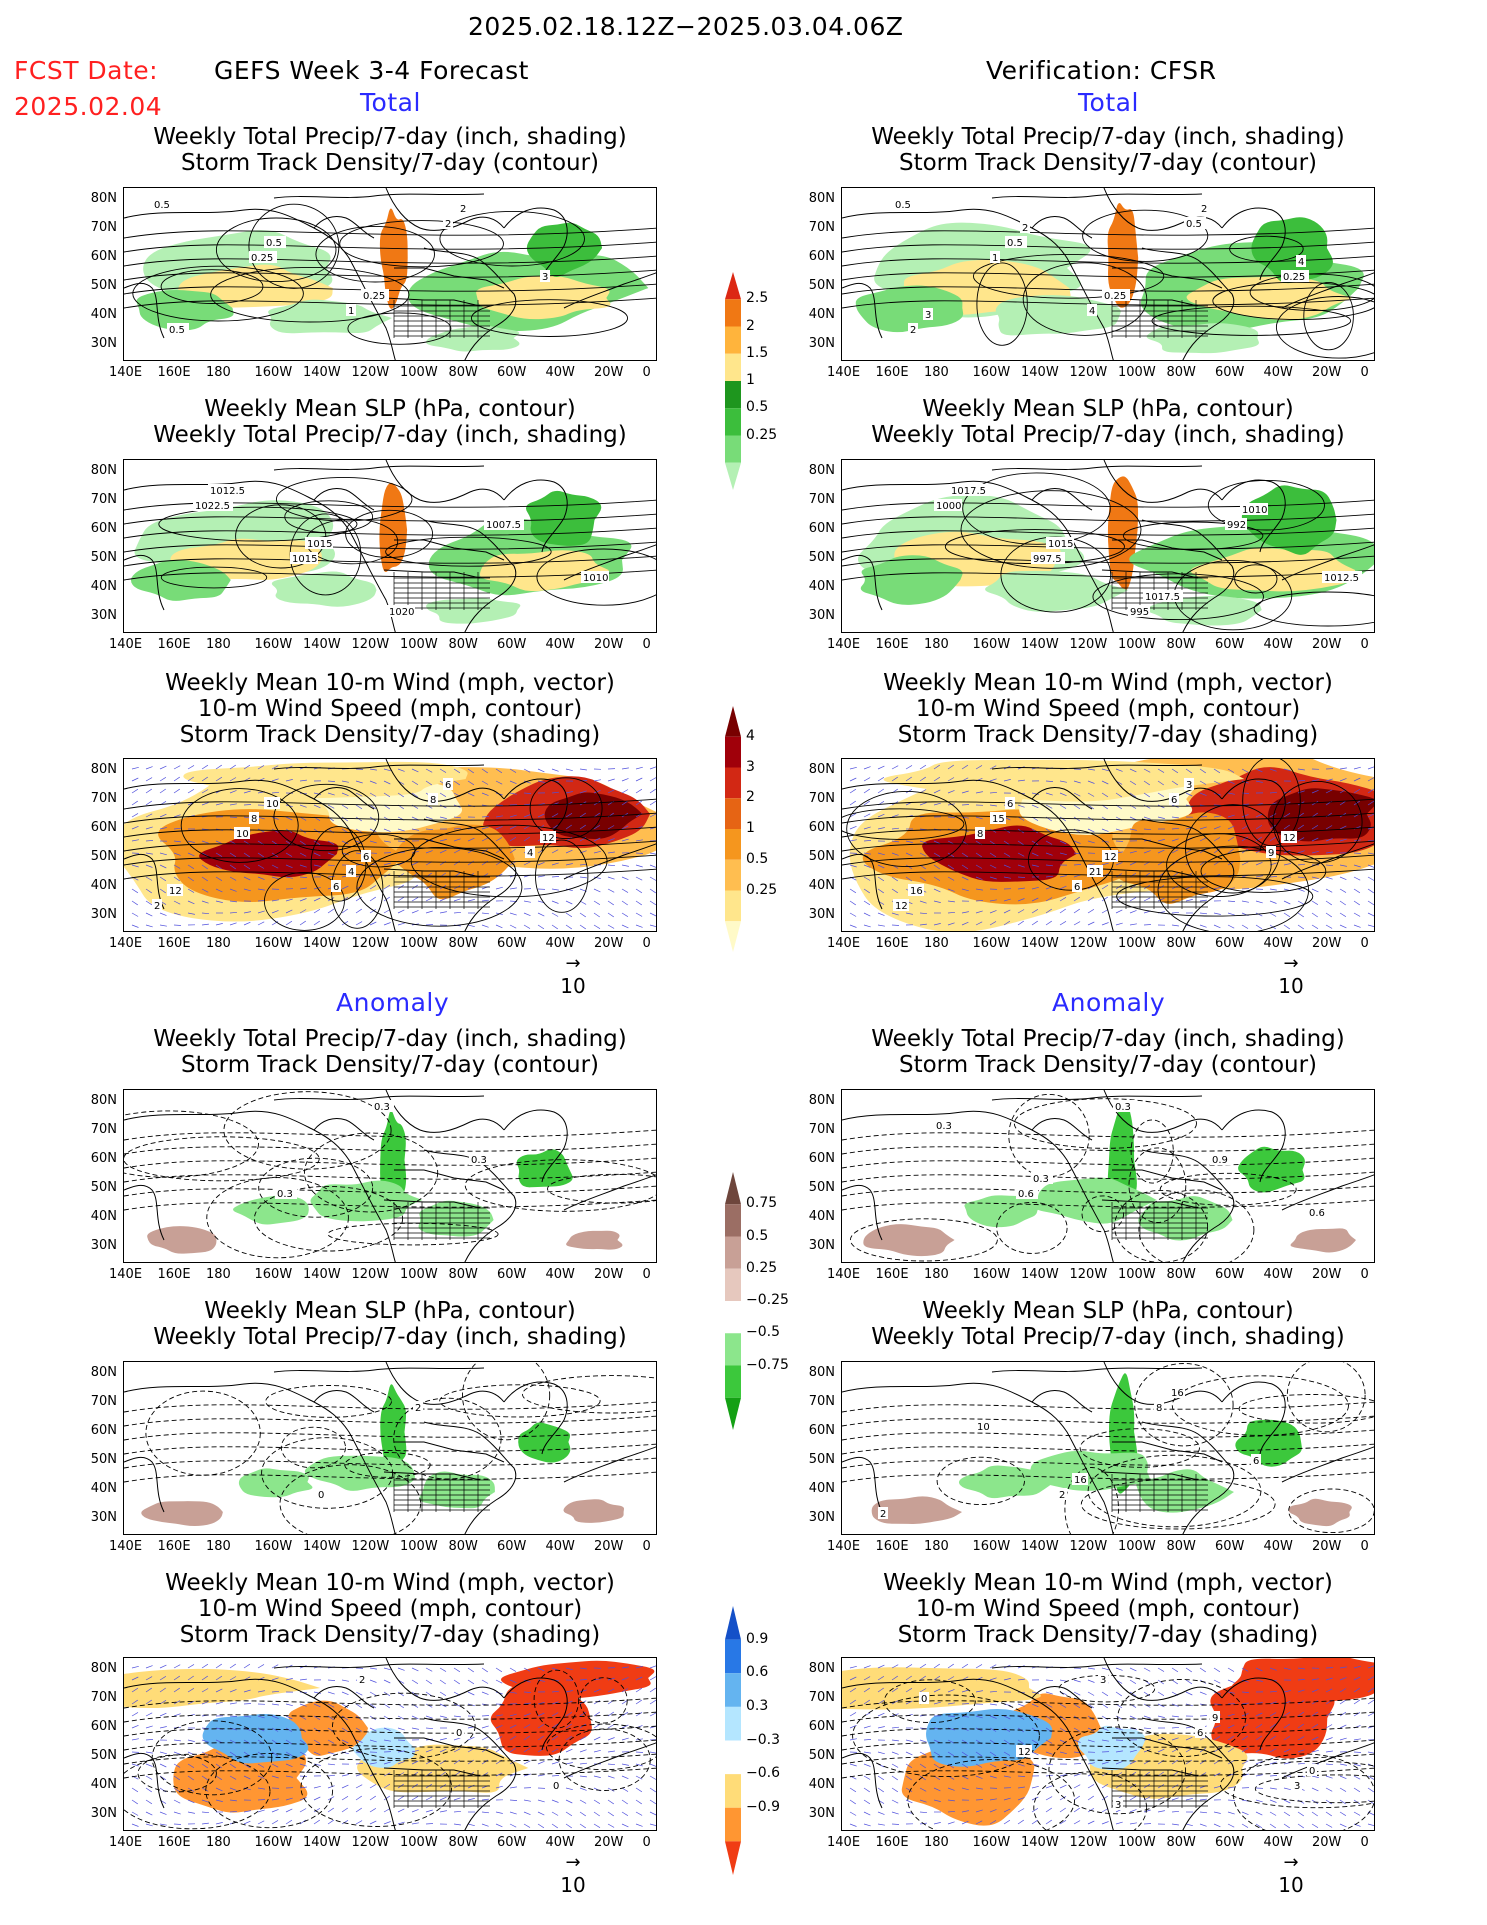 The image size is (1487, 1925). Describe the element at coordinates (390, 102) in the screenshot. I see `total-label-left: Total` at that location.